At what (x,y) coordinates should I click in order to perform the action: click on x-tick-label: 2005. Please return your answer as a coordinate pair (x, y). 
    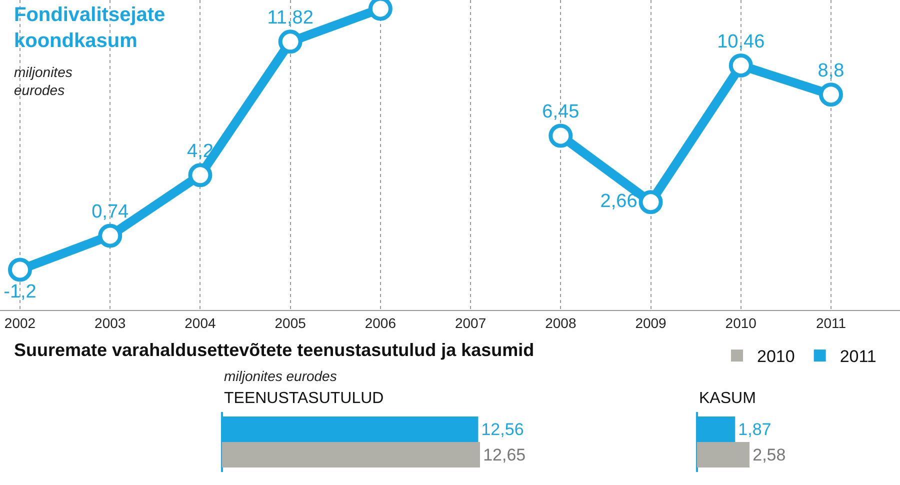
    Looking at the image, I should click on (290, 322).